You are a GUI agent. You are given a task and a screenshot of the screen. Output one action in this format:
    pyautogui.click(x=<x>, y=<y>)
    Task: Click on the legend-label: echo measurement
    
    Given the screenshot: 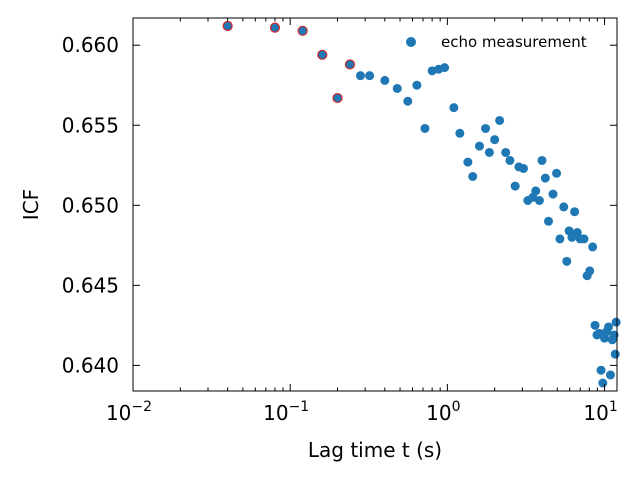 What is the action you would take?
    pyautogui.click(x=514, y=42)
    